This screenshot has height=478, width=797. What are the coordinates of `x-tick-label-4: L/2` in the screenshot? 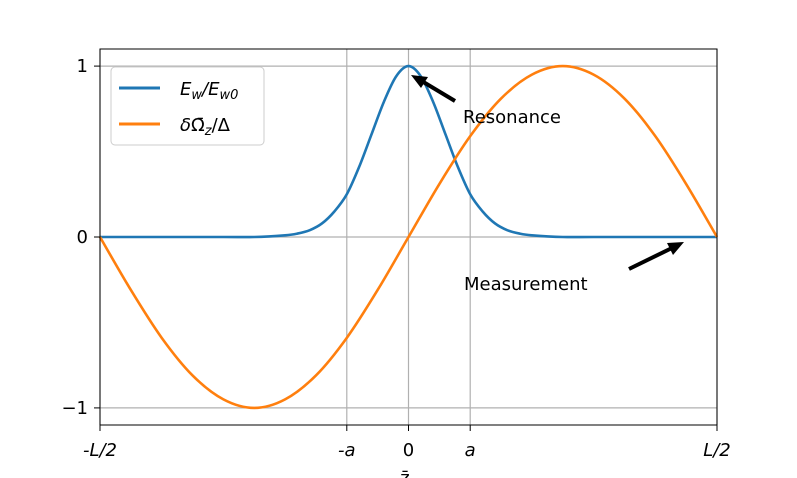 It's located at (717, 450).